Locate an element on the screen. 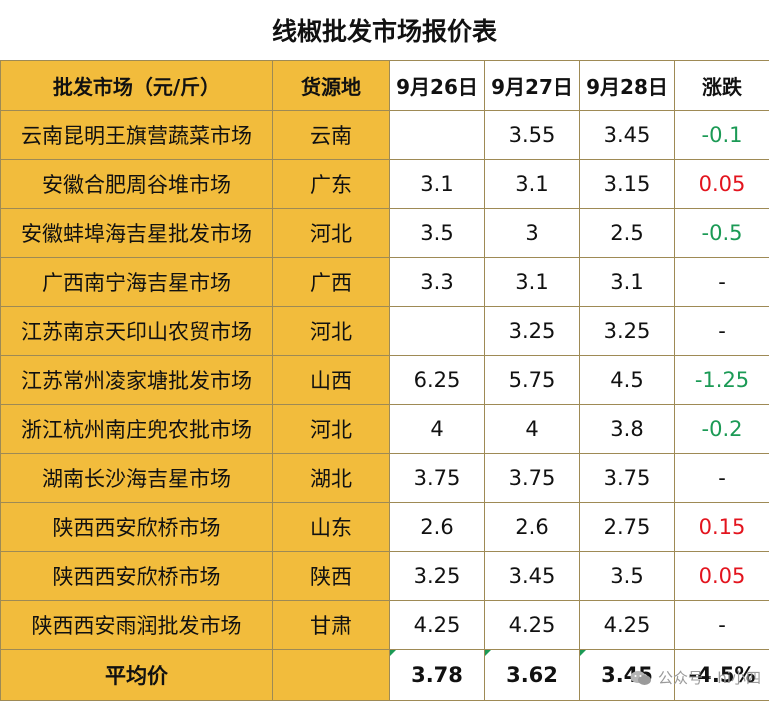 The height and width of the screenshot is (710, 769). table-row: 云南昆明王旗营蔬菜市场 云南 3.55 3.45 -0.1 is located at coordinates (384, 135).